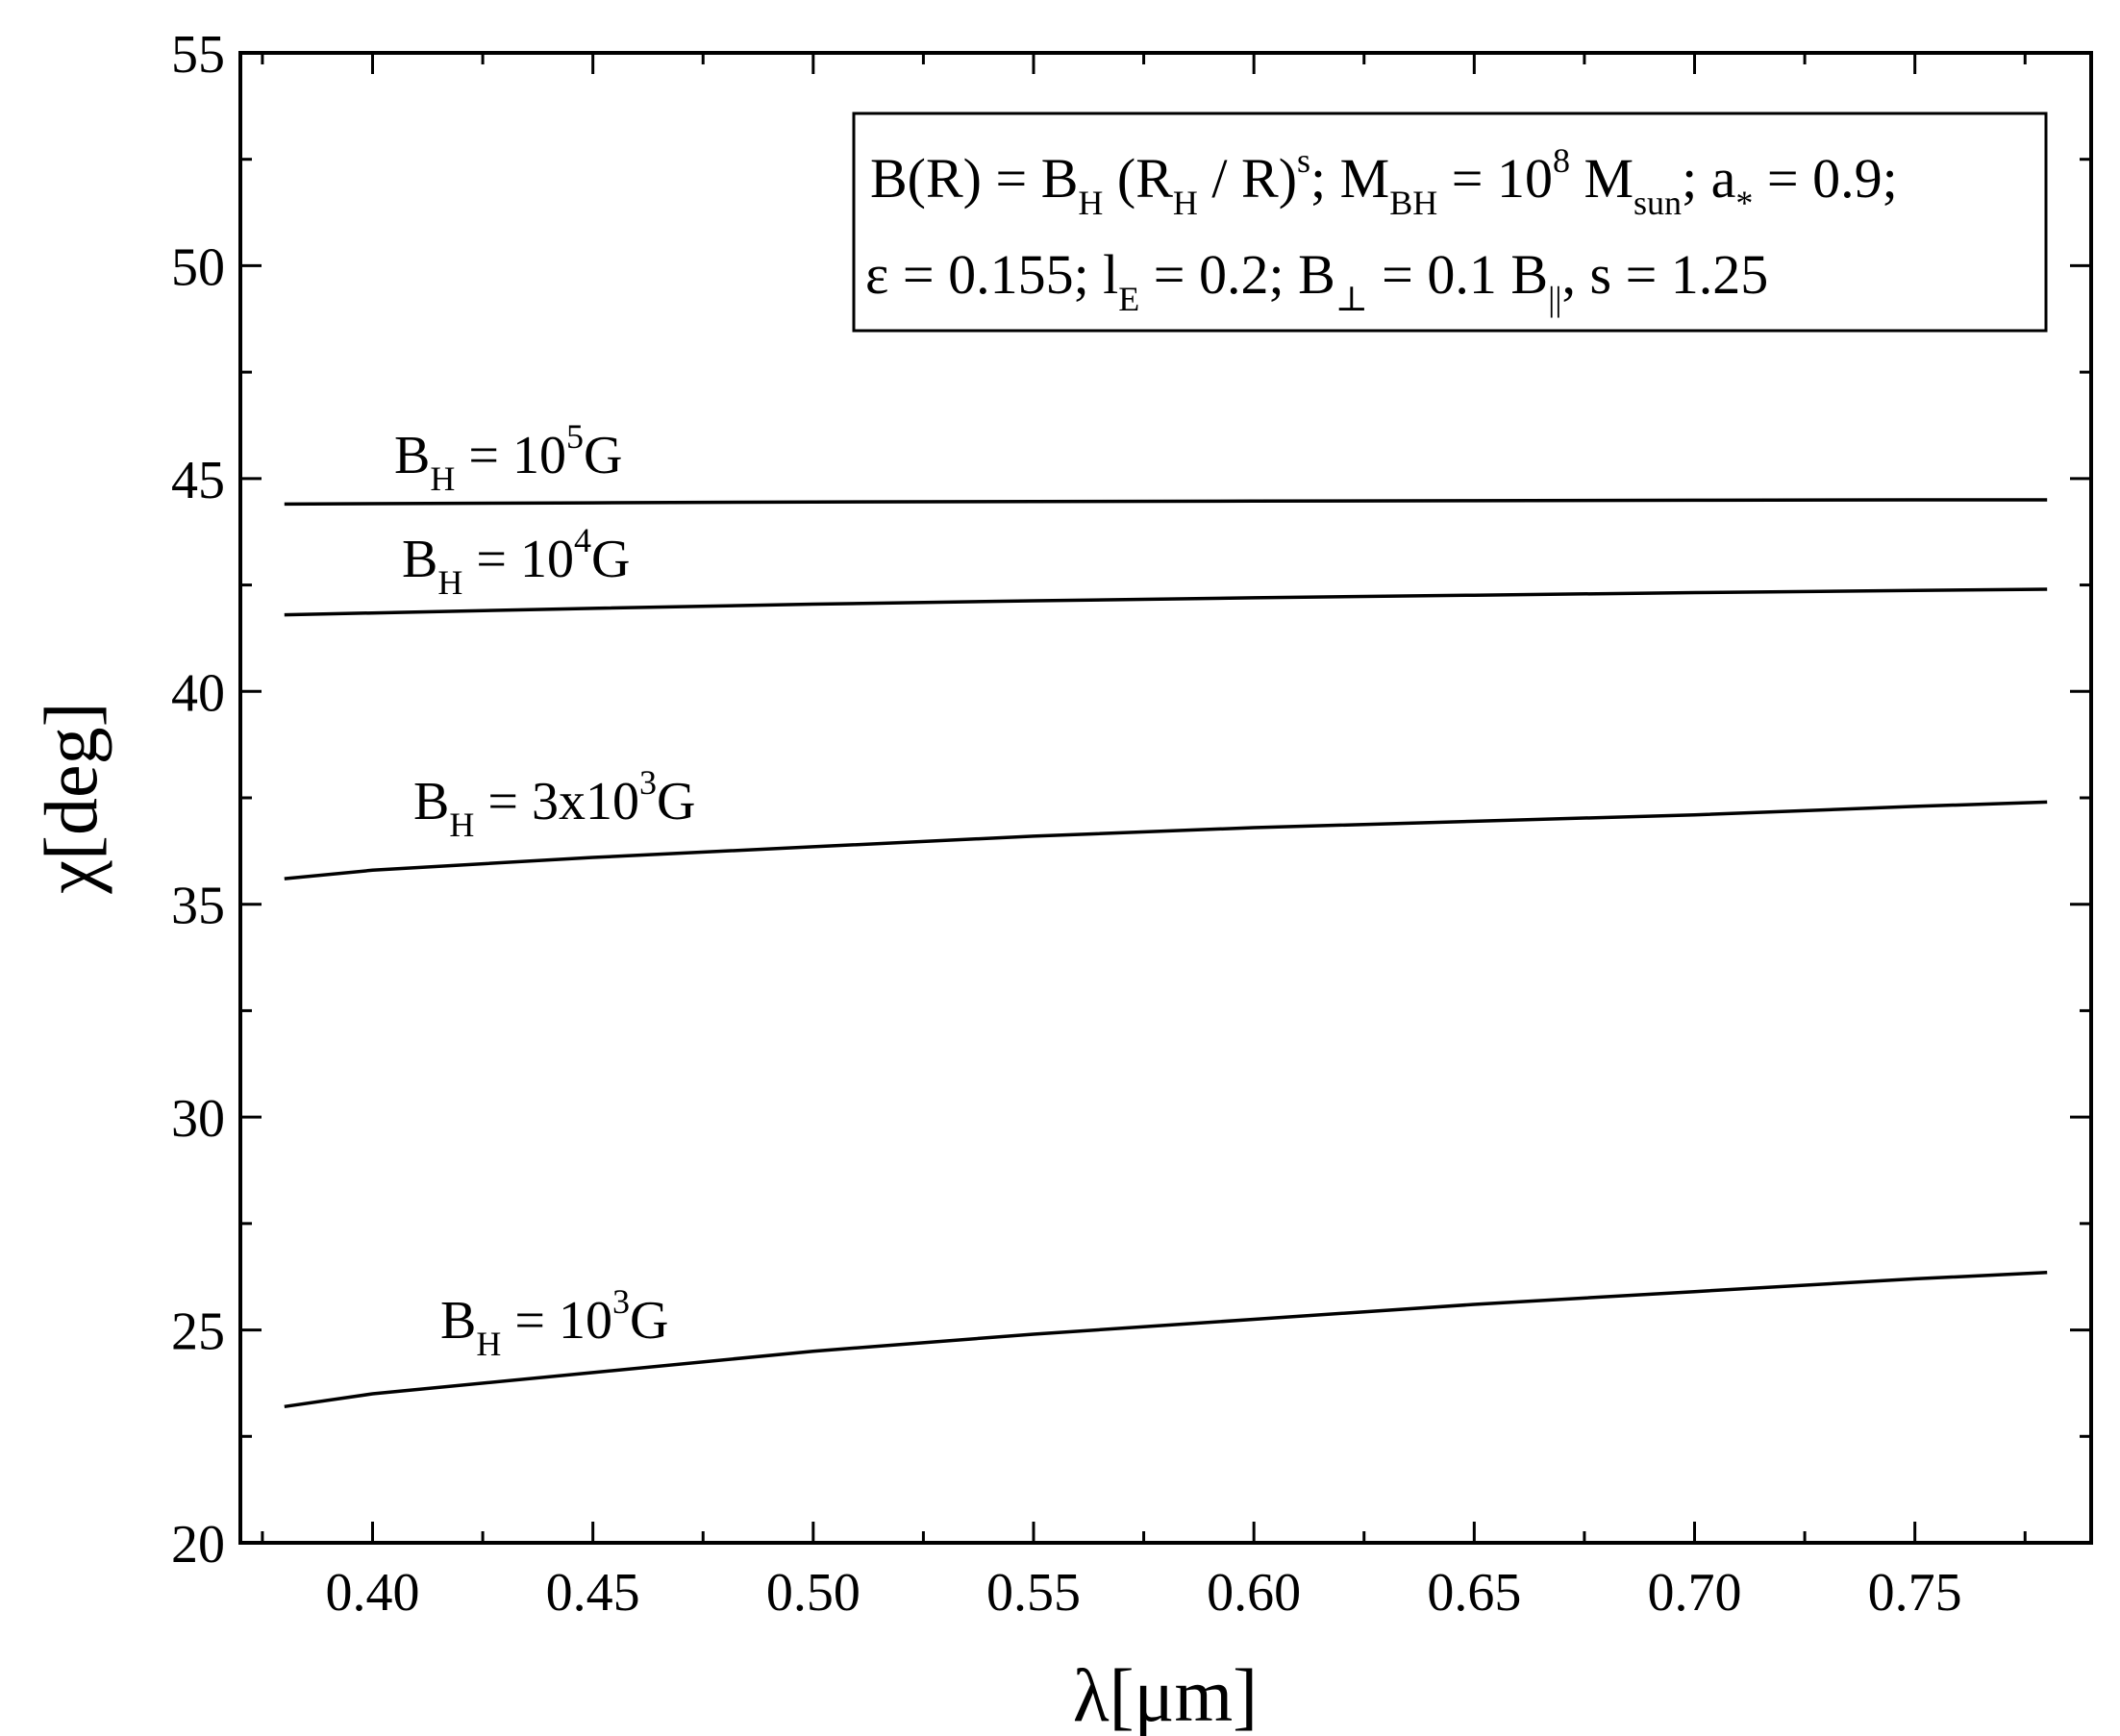 The height and width of the screenshot is (1736, 2120). What do you see at coordinates (198, 1545) in the screenshot?
I see `y-tick-label: 20` at bounding box center [198, 1545].